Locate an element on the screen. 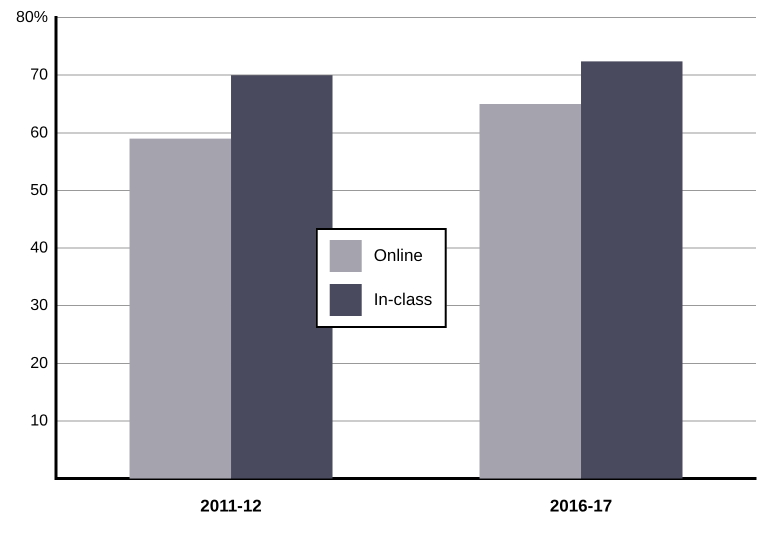  y-tick-label: 40 is located at coordinates (39, 248).